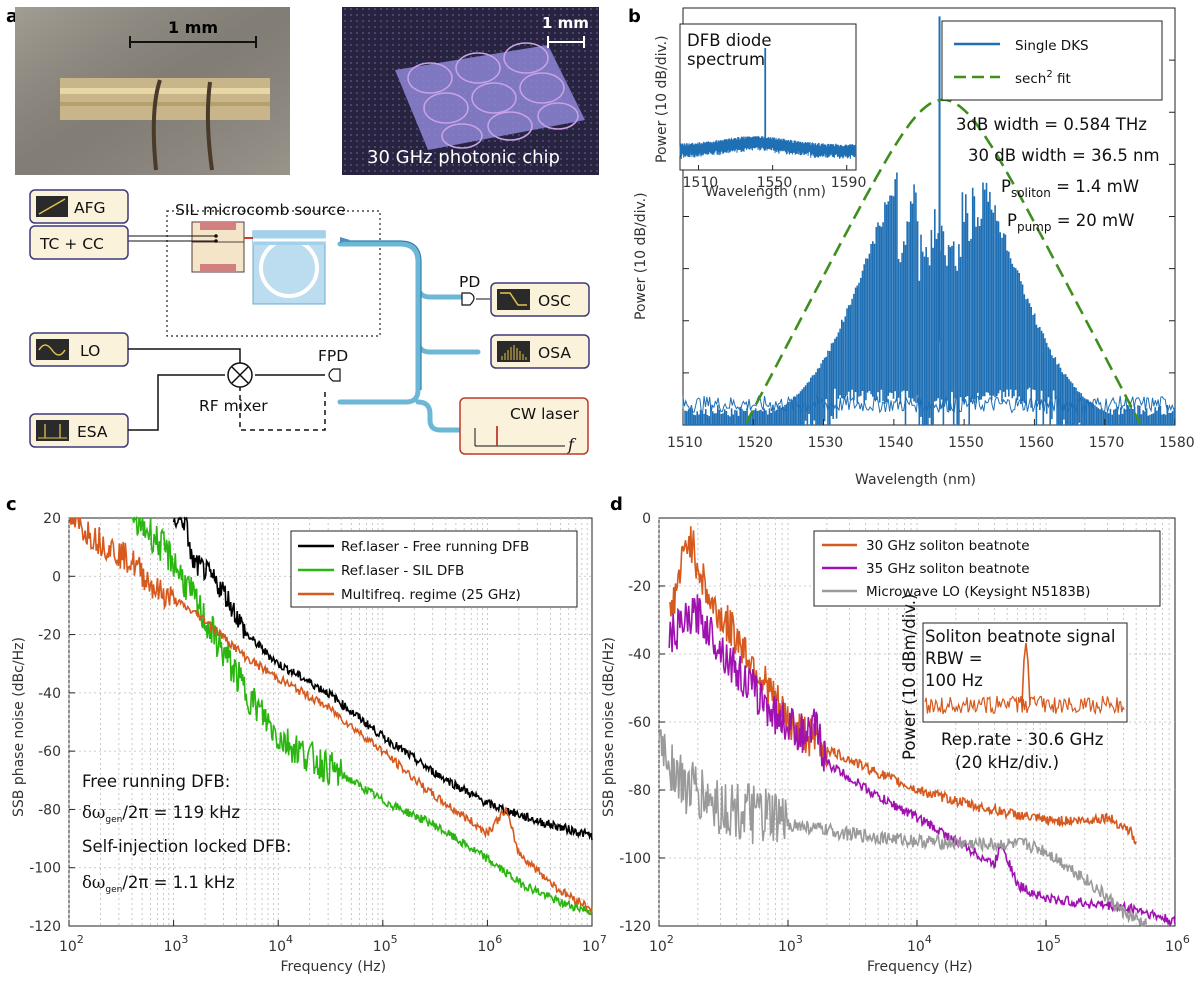 The image size is (1200, 986). I want to click on x-tick-label-c: 10⁵, so click(385, 944).